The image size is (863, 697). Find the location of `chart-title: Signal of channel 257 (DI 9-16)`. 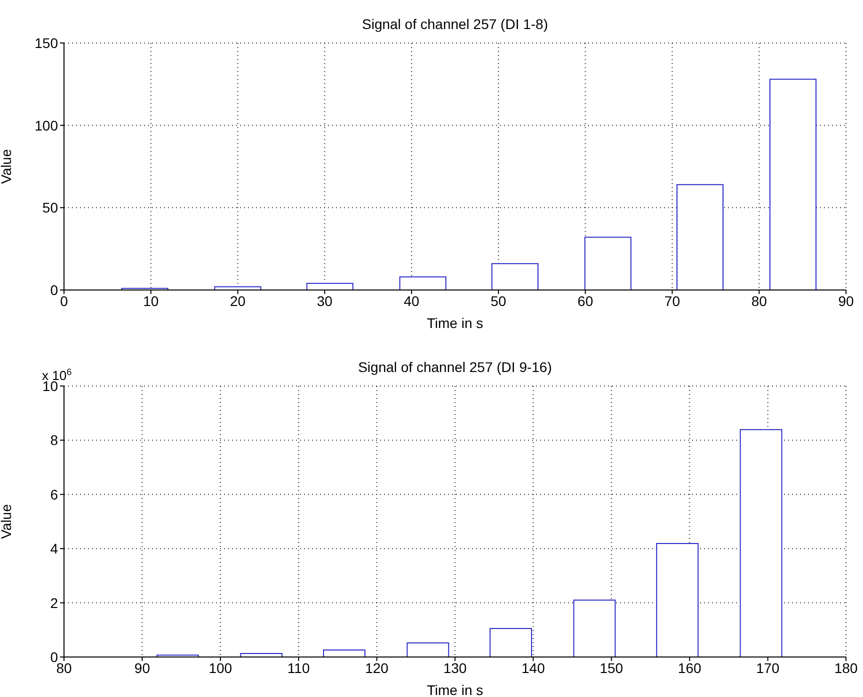

chart-title: Signal of channel 257 (DI 9-16) is located at coordinates (455, 367).